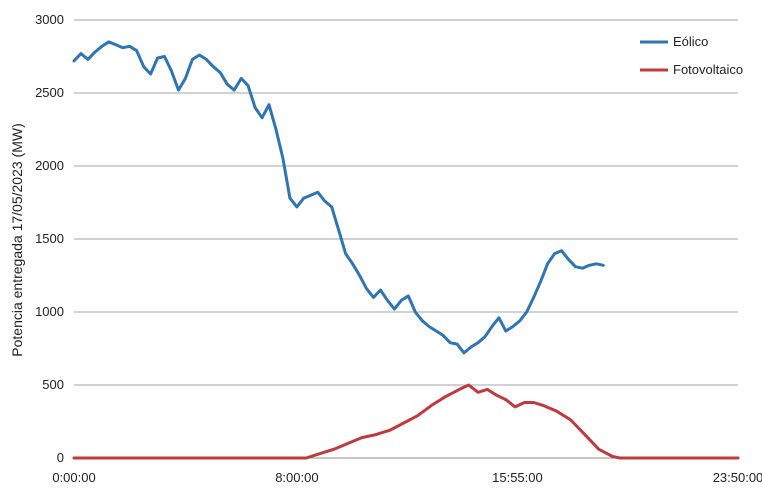 The height and width of the screenshot is (489, 762). What do you see at coordinates (708, 69) in the screenshot?
I see `legend-label: Fotovoltaico` at bounding box center [708, 69].